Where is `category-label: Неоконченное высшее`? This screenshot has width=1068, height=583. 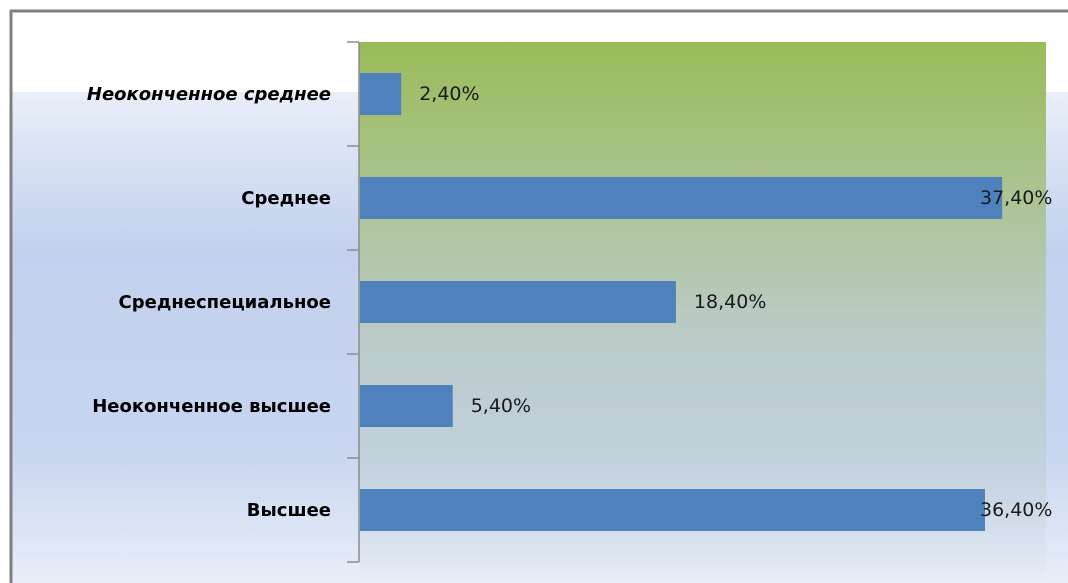 category-label: Неоконченное высшее is located at coordinates (211, 406).